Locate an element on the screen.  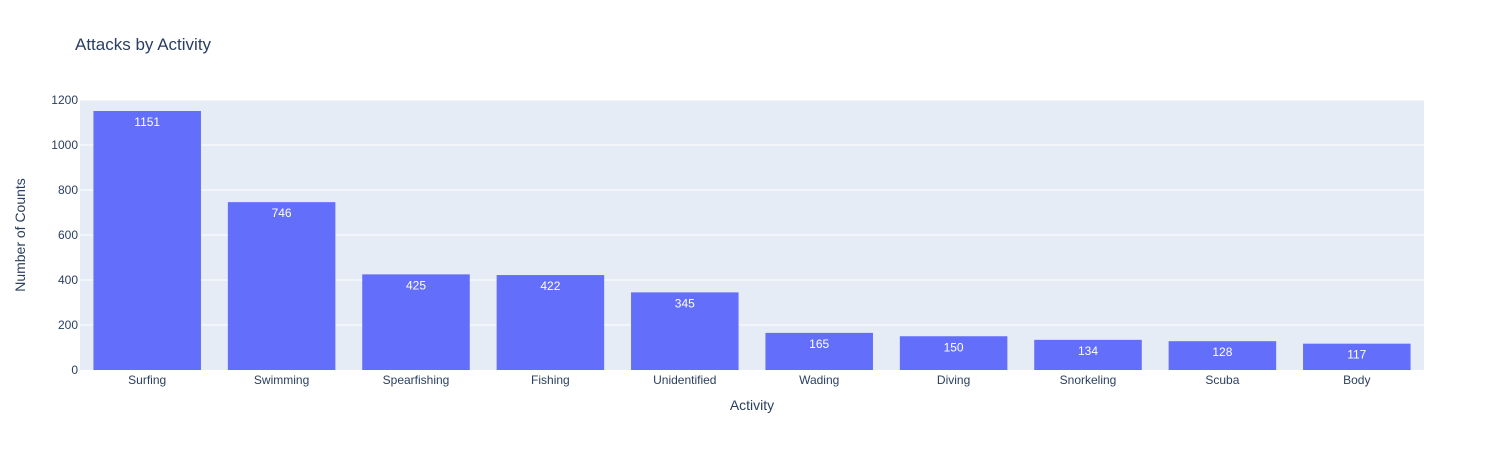
x-tick-label: Body is located at coordinates (1356, 380).